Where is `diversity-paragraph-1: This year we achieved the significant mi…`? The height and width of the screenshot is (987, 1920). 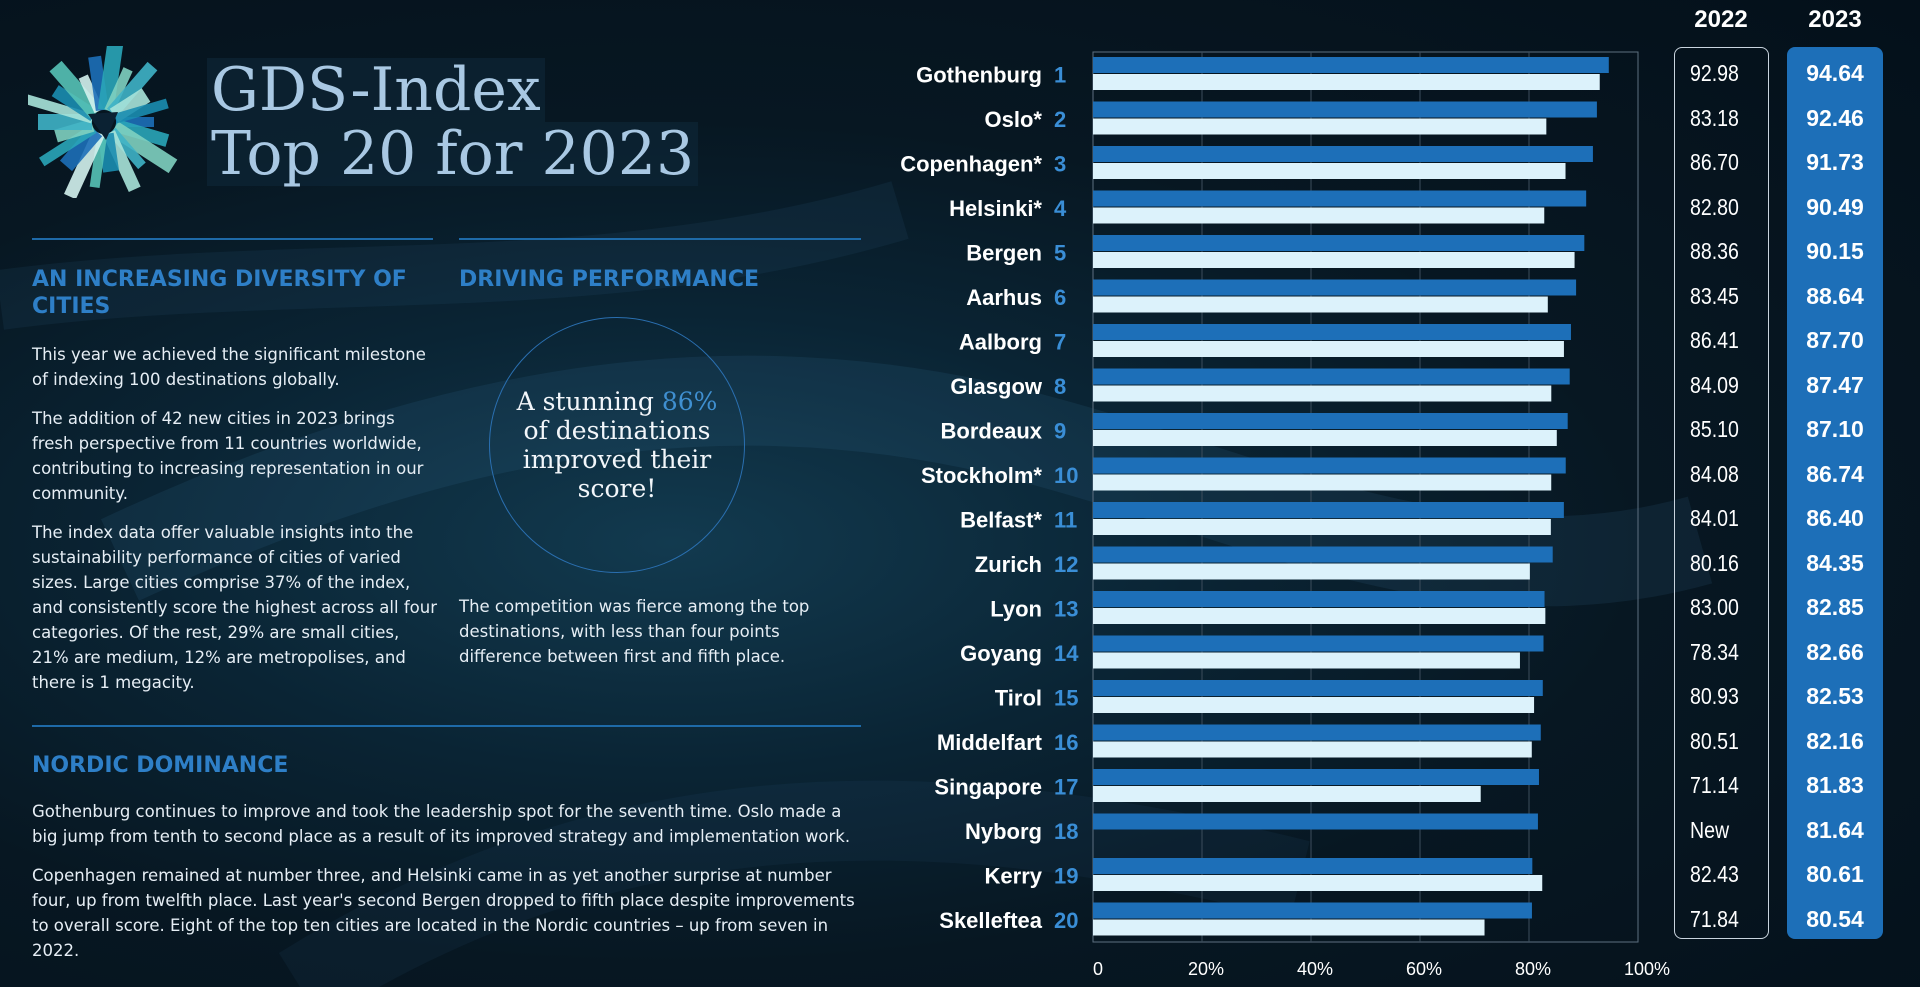 diversity-paragraph-1: This year we achieved the significant mi… is located at coordinates (229, 367).